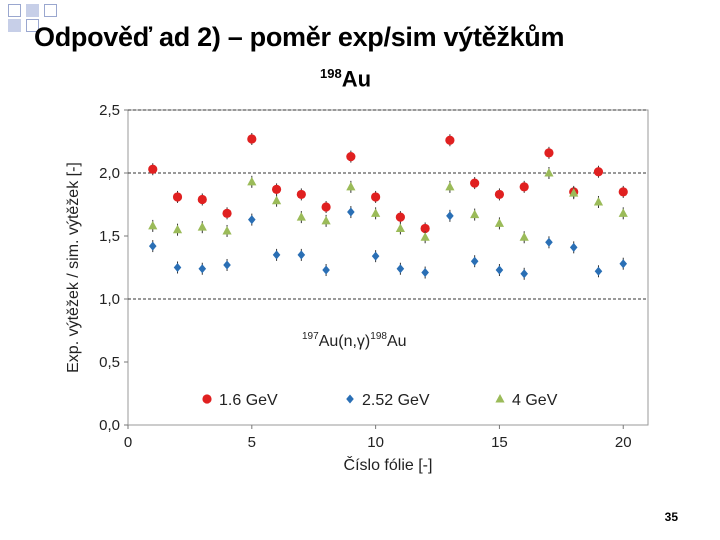  I want to click on x-tick-label: 5, so click(252, 442).